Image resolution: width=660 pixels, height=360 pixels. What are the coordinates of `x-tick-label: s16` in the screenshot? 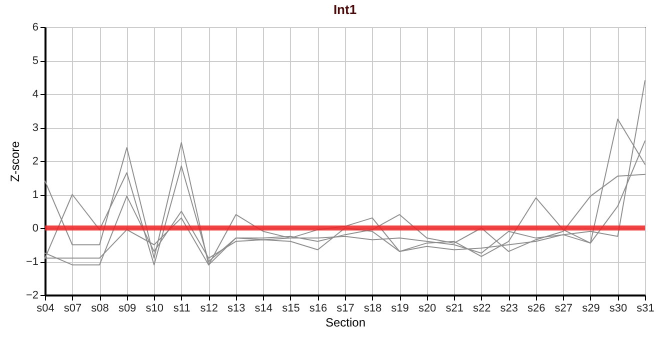 It's located at (318, 308).